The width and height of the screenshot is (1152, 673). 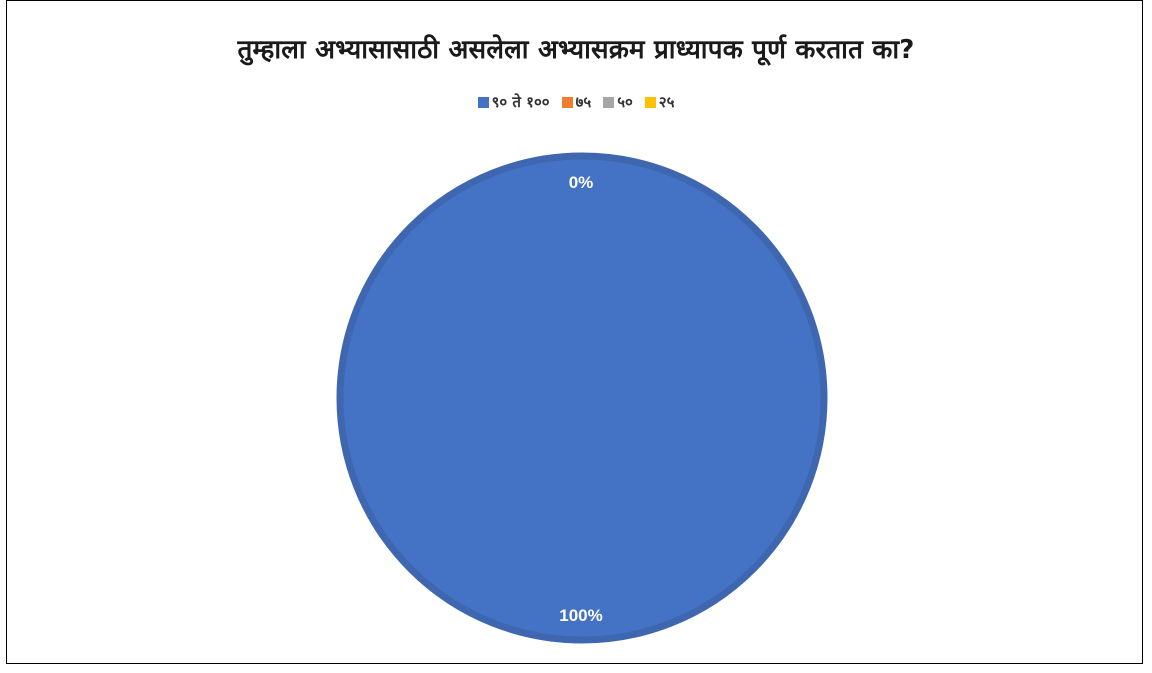 I want to click on legend-item-90-100: ९० ते १००, so click(x=513, y=102).